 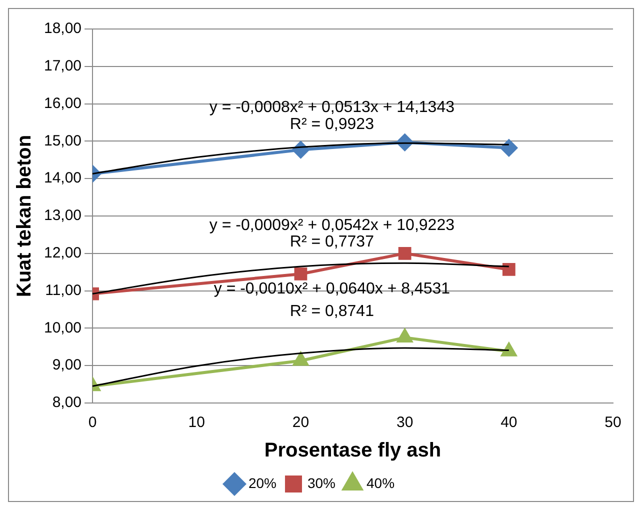 What do you see at coordinates (63, 66) in the screenshot?
I see `y-tick-label: 17,00` at bounding box center [63, 66].